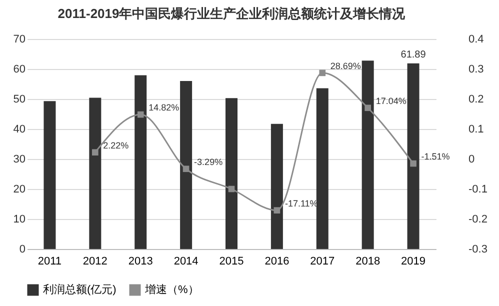 The image size is (499, 306). What do you see at coordinates (19, 40) in the screenshot?
I see `y-tick-label: 70` at bounding box center [19, 40].